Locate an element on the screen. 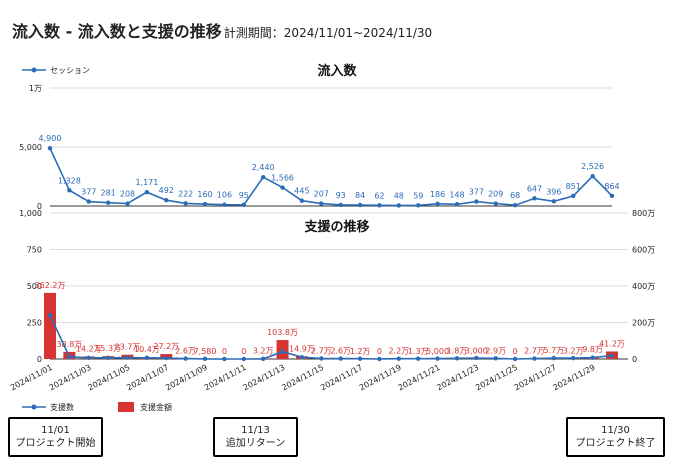 This screenshot has width=675, height=468. chart2-bar-label: 23.7万 is located at coordinates (128, 347).